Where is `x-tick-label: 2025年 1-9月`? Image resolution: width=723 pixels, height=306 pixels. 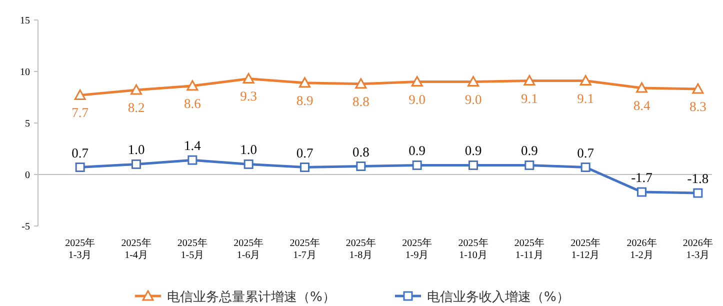
x-tick-label: 2025年 1-9月 is located at coordinates (417, 249).